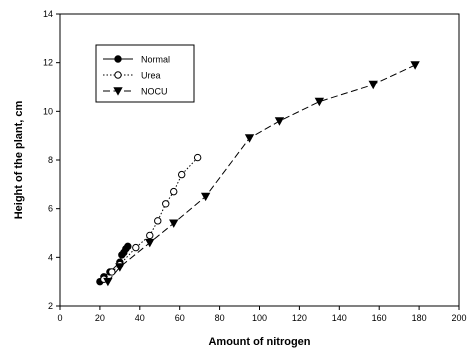  What do you see at coordinates (154, 92) in the screenshot?
I see `legend-label: NOCU` at bounding box center [154, 92].